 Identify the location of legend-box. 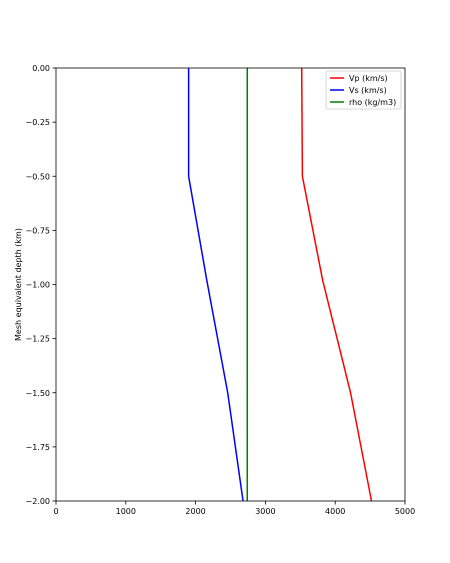
(363, 90).